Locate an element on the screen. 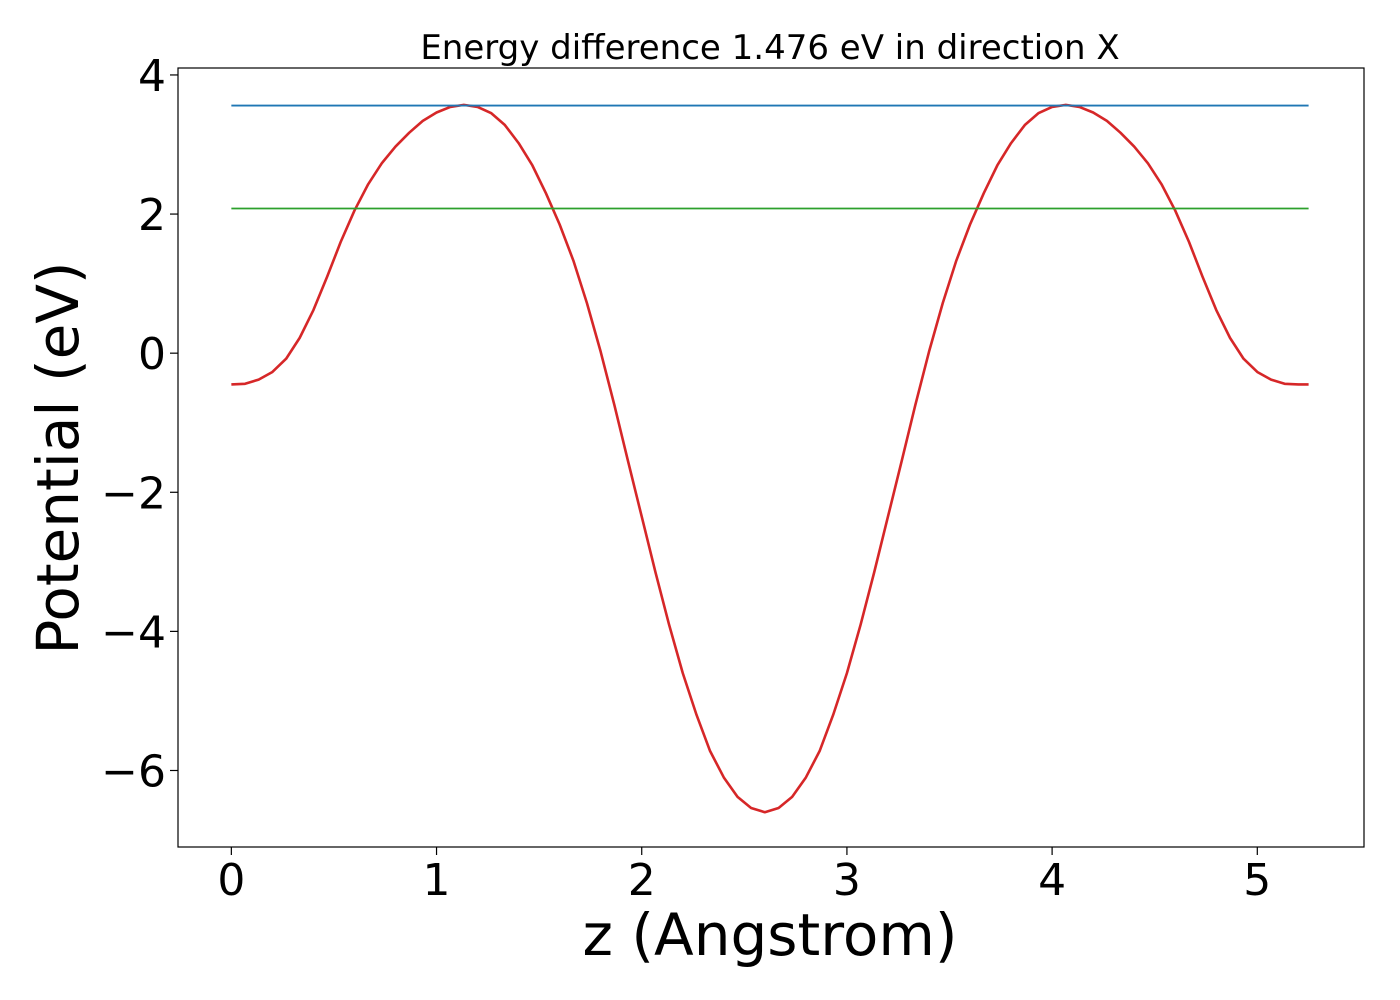  x-axis-label: z (Angstrom) is located at coordinates (770, 935).